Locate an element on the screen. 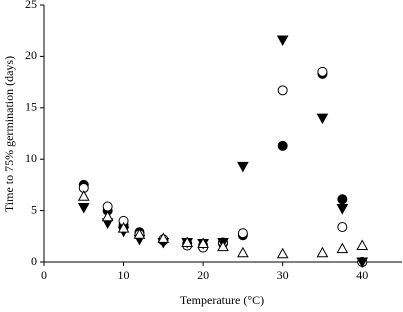 This screenshot has height=312, width=403. x-axis-label: Temperature (°C) is located at coordinates (222, 300).